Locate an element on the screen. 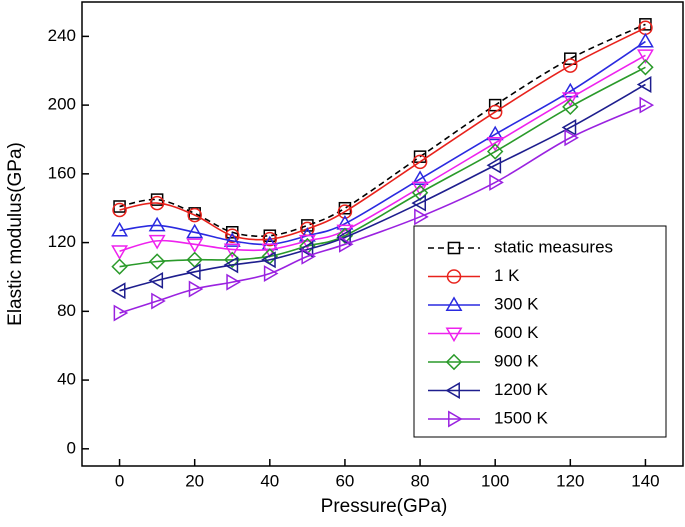  y-tick-label: 80 is located at coordinates (66, 310).